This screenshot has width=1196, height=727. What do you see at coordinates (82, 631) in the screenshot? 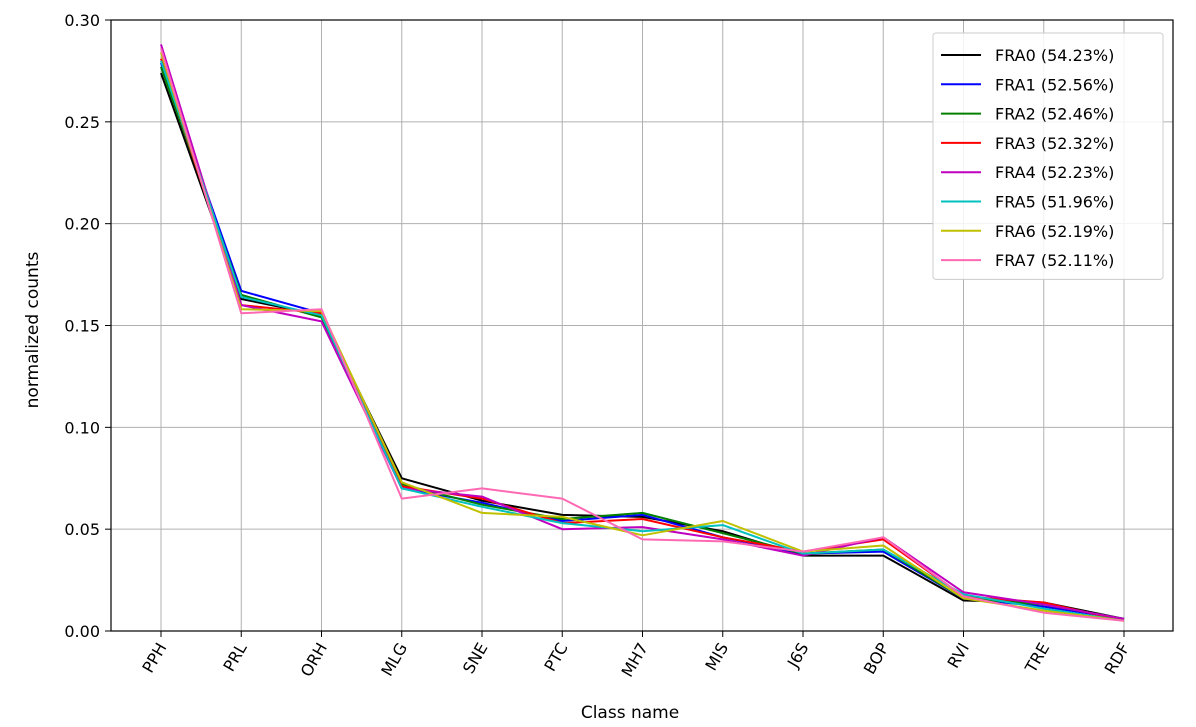
I see `y-tick-label: 0.00` at bounding box center [82, 631].